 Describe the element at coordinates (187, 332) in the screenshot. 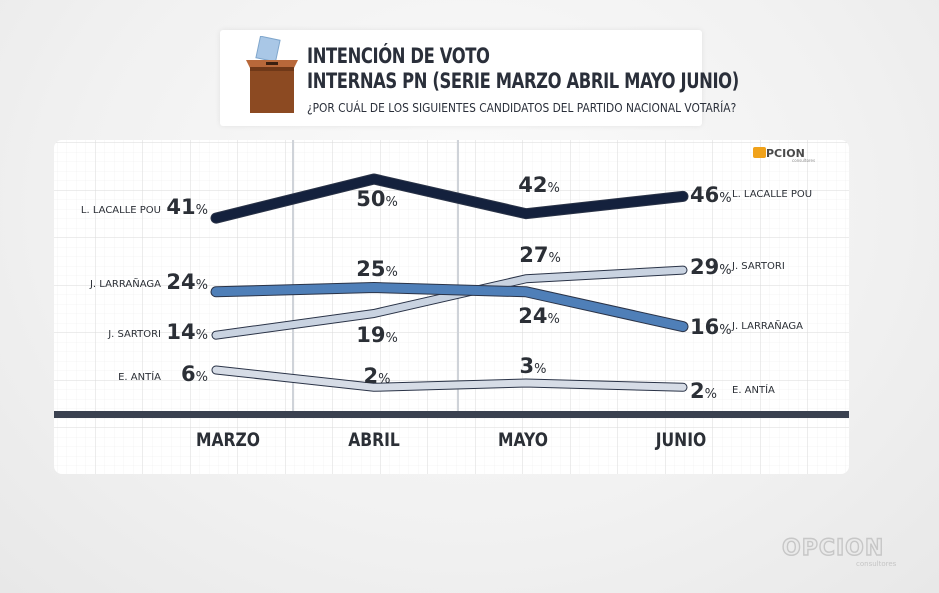

I see `value-label-sartori-marzo: 14%` at that location.